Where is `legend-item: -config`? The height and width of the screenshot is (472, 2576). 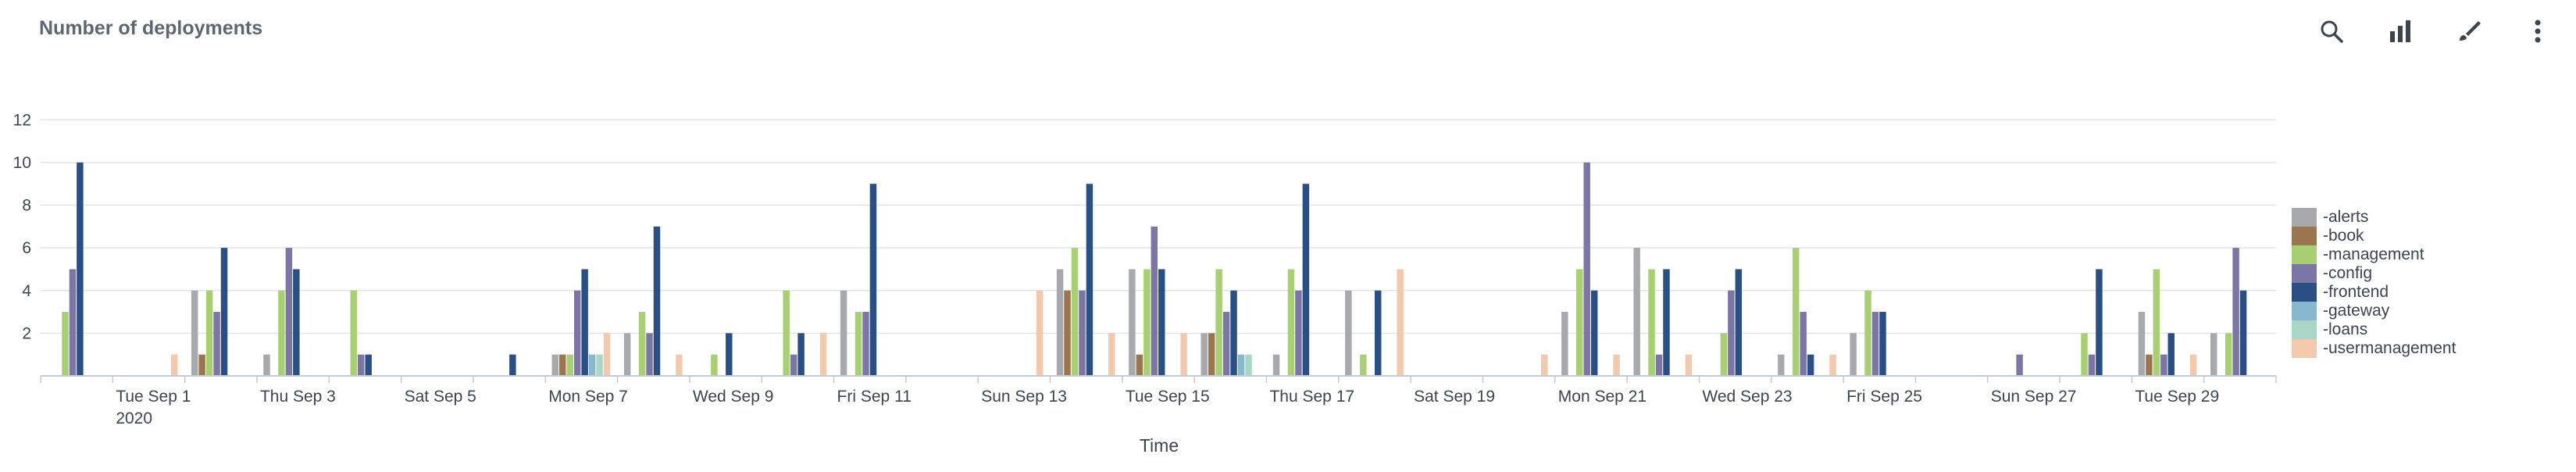
legend-item: -config is located at coordinates (2374, 273).